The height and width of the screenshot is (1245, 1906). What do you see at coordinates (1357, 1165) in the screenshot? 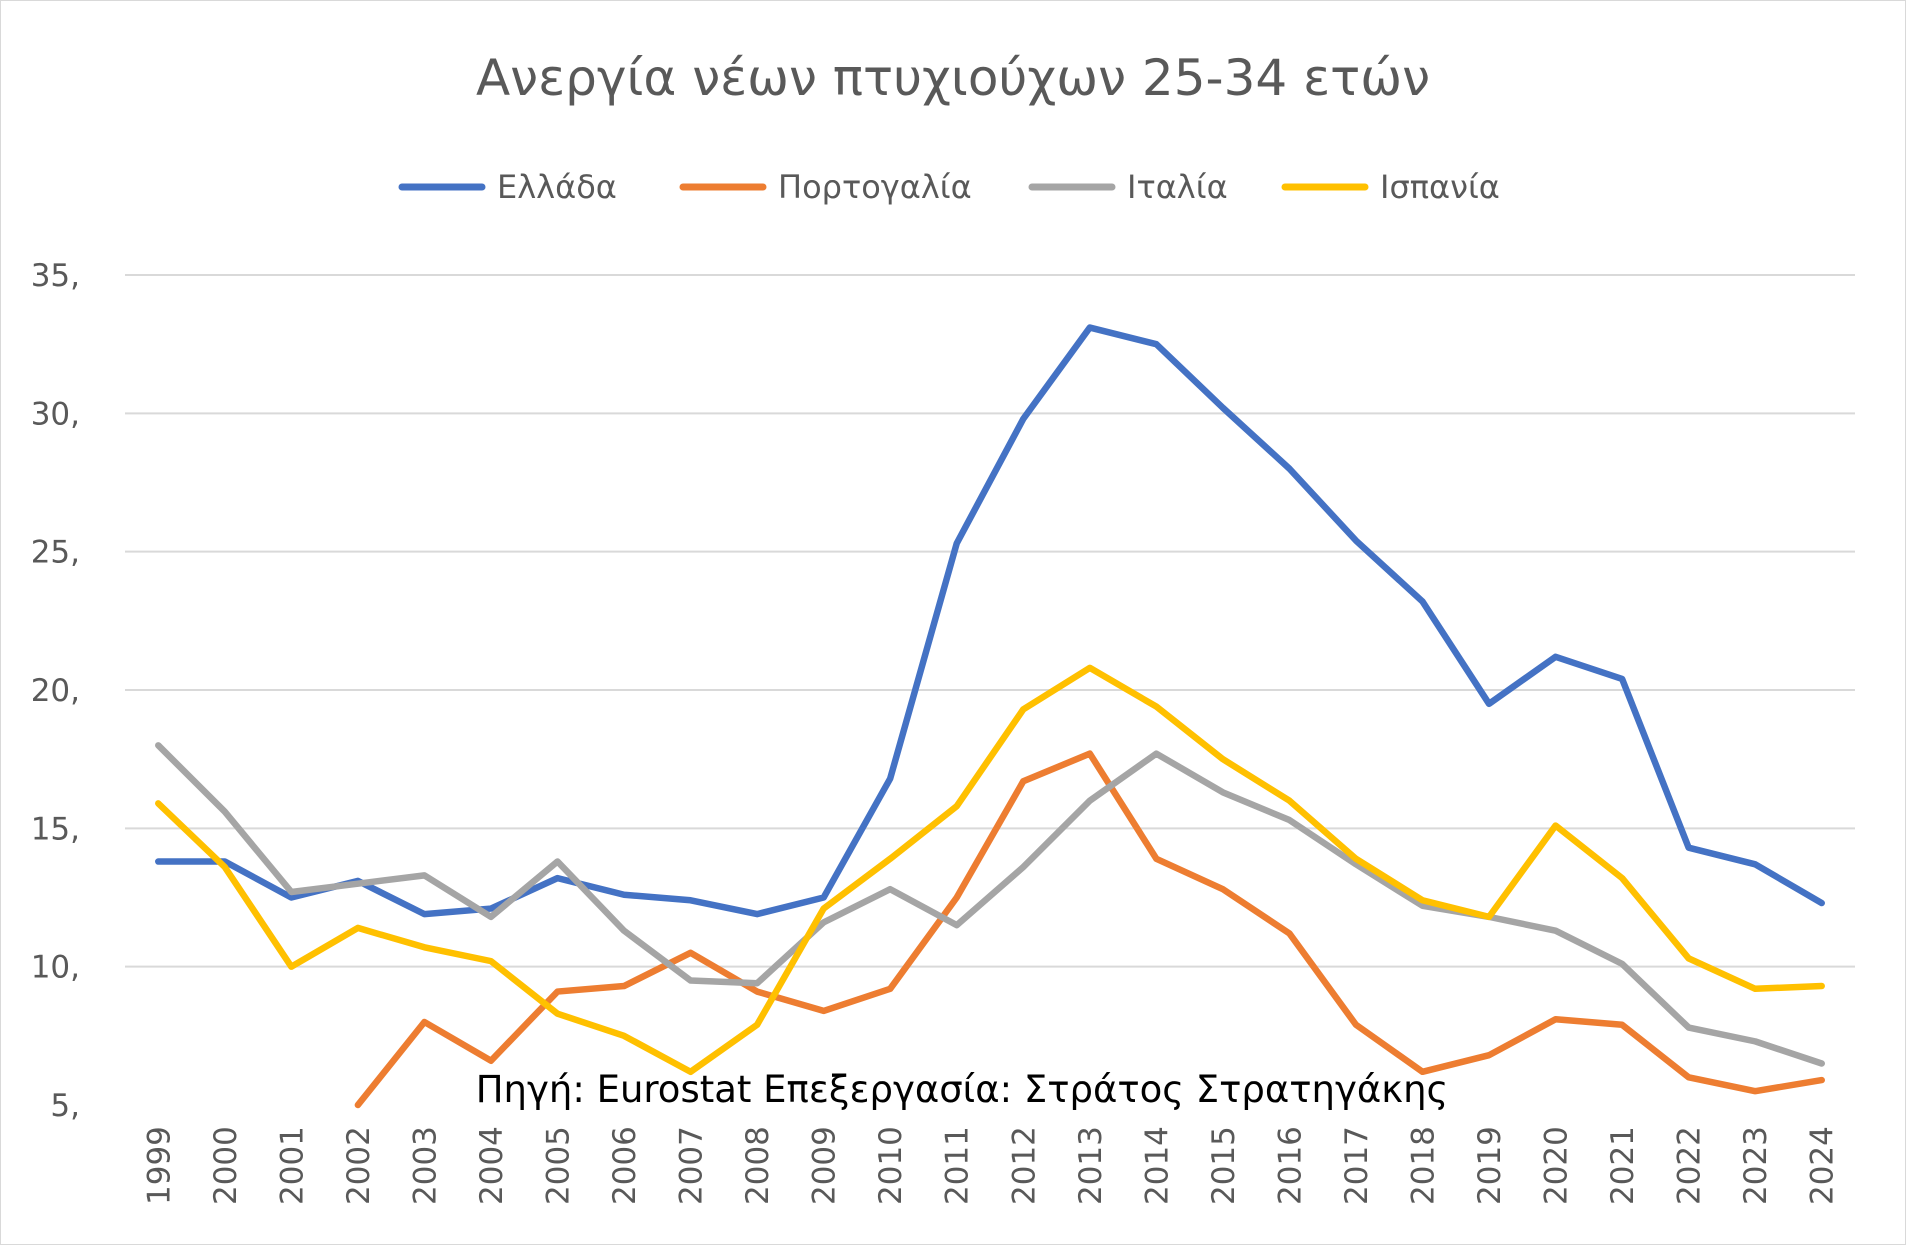
I see `x-tick-label: 2017` at bounding box center [1357, 1165].